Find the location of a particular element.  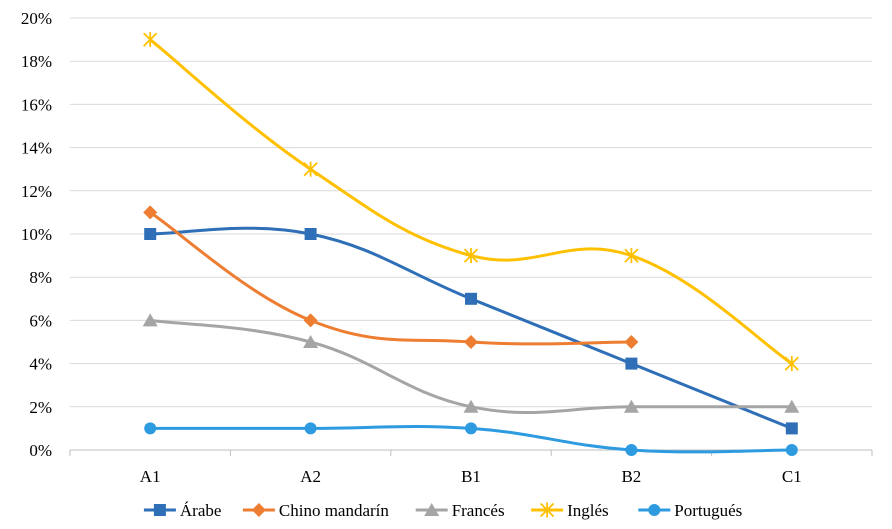

legend-item-4: Portugués is located at coordinates (690, 510).